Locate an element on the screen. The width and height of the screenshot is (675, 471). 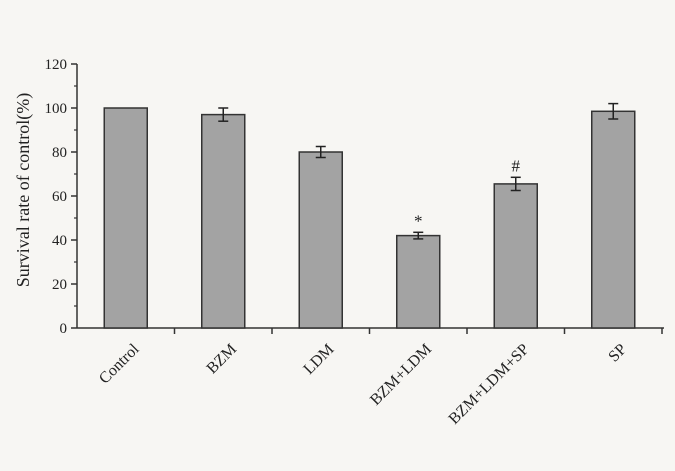
y-tick-label: 20 is located at coordinates (59, 285).